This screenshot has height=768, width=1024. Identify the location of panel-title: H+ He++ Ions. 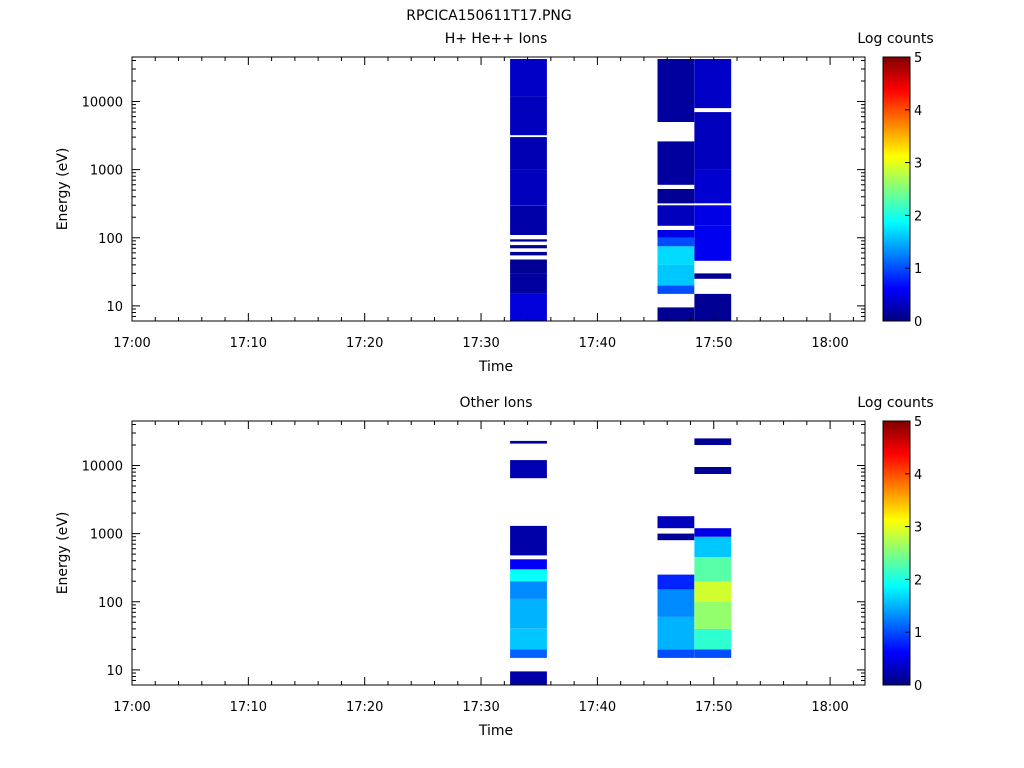
(496, 39).